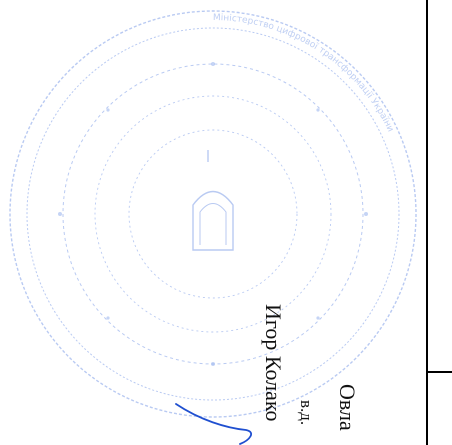 The image size is (452, 445). Describe the element at coordinates (273, 363) in the screenshot. I see `signatory-name: Игор Колако` at that location.